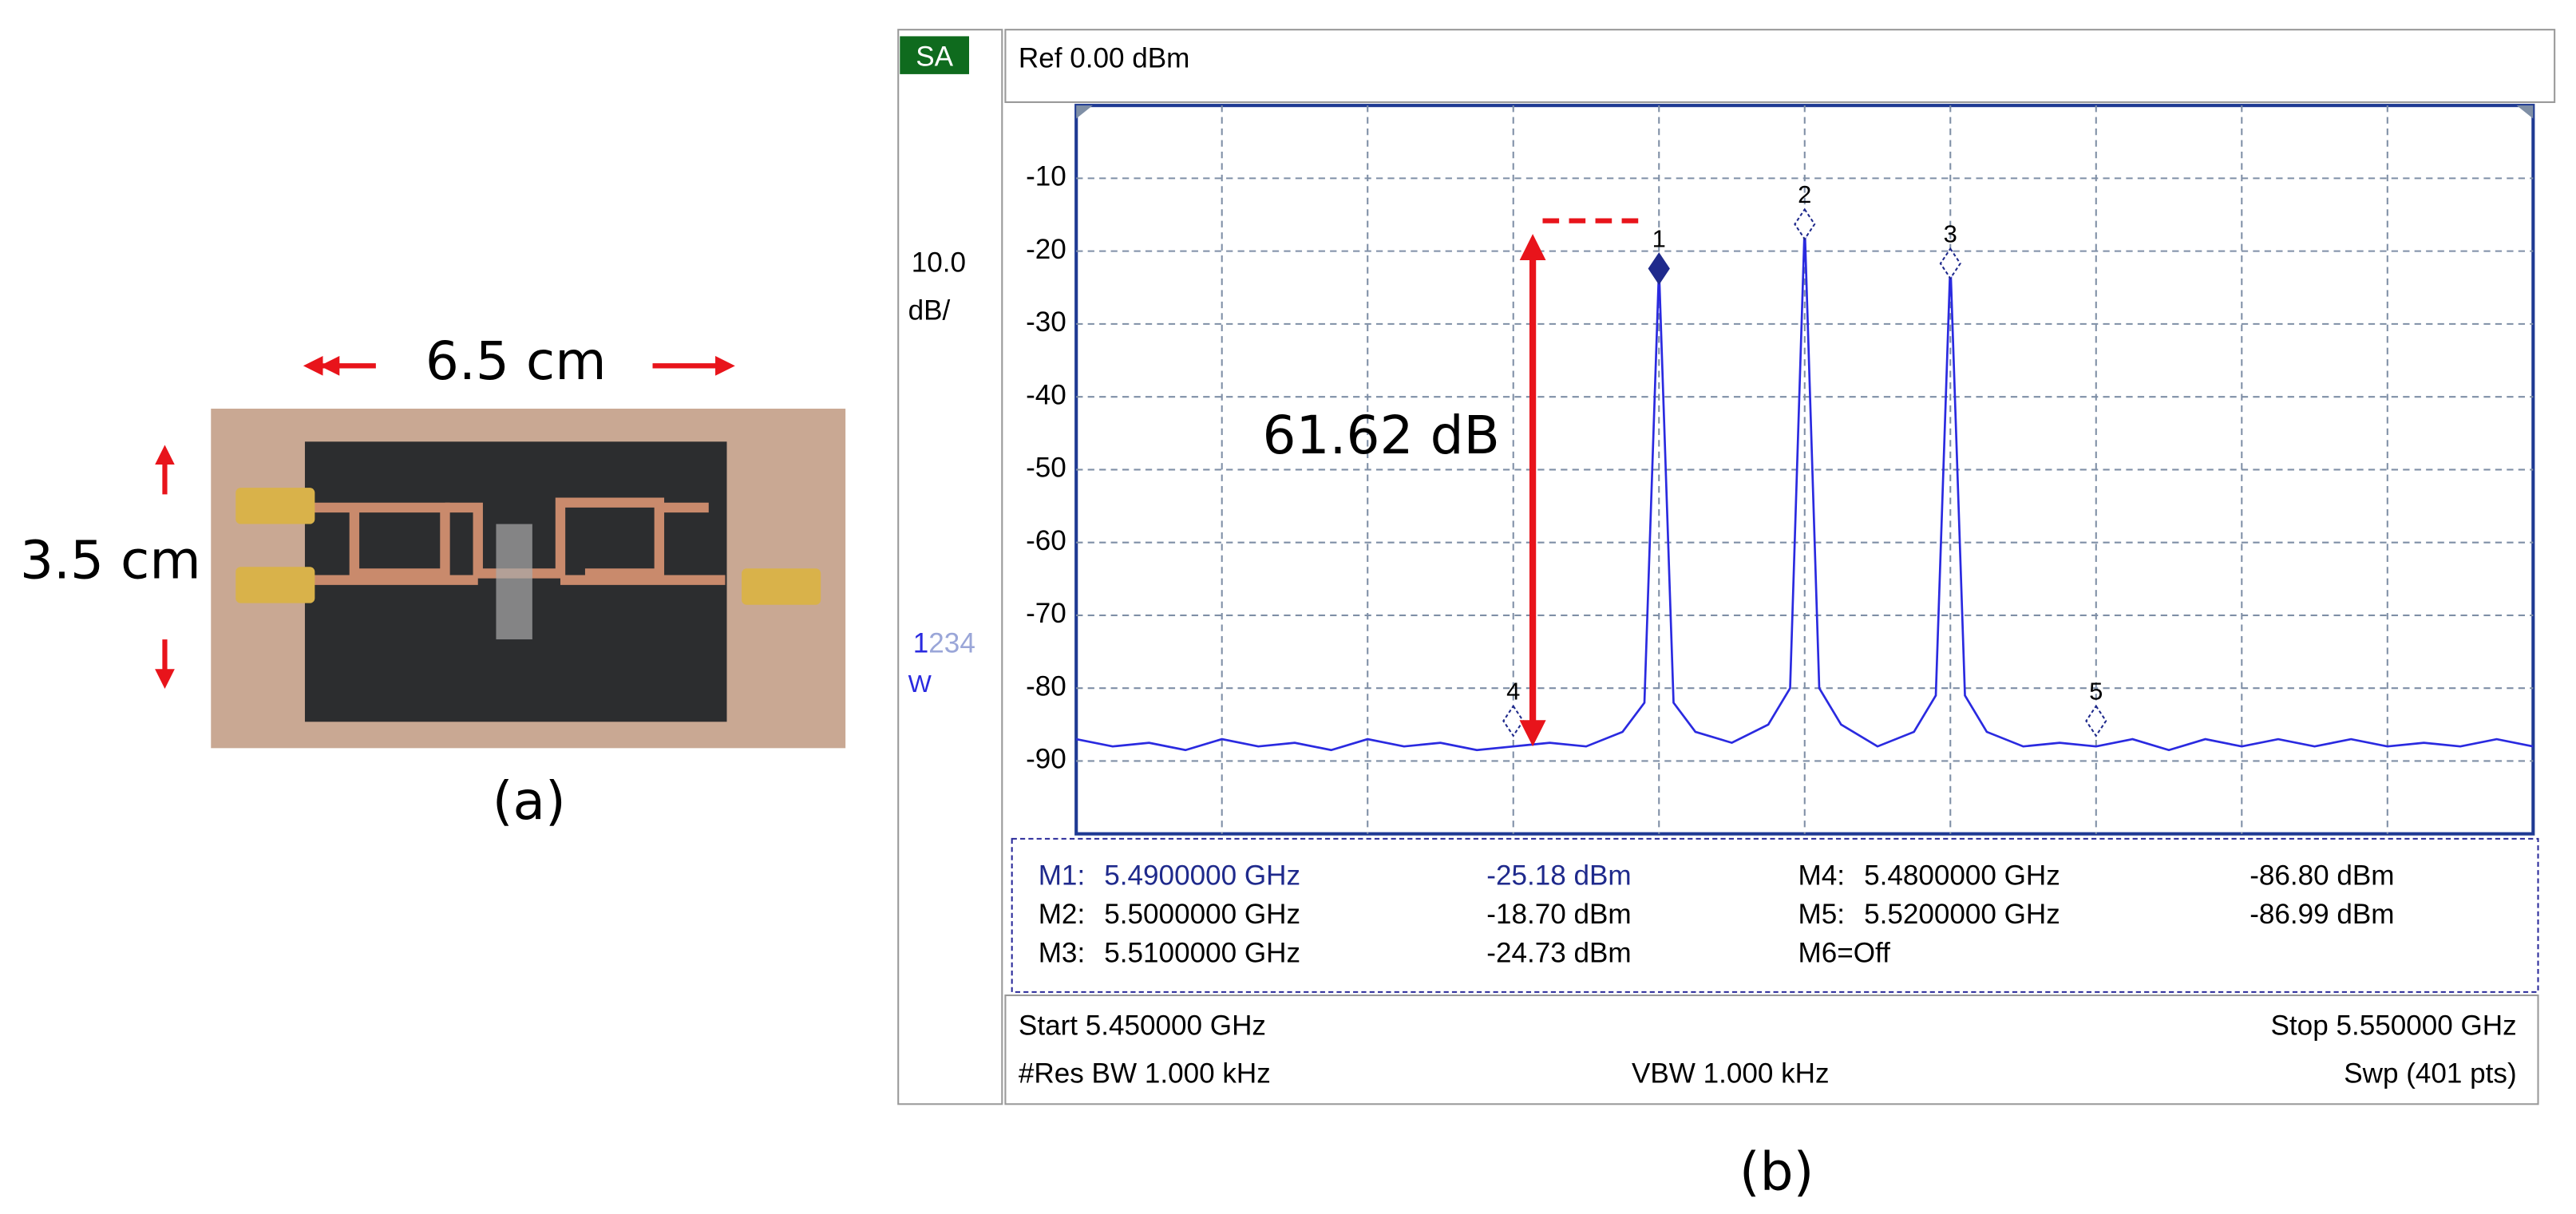 The width and height of the screenshot is (2576, 1214). Describe the element at coordinates (1380, 436) in the screenshot. I see `delta-label: 61.62 dB` at that location.